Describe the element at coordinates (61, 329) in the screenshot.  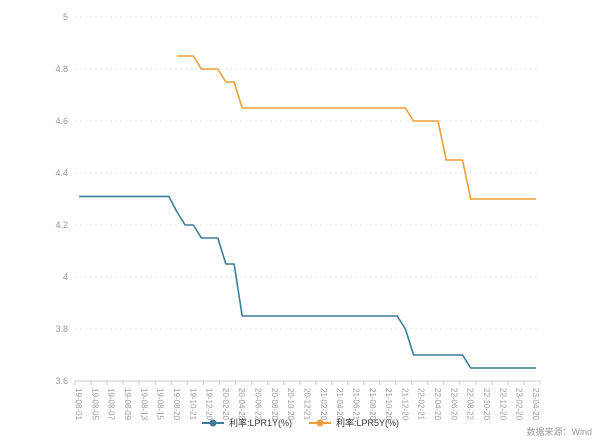
I see `y-axis-tick-label: 3.8` at that location.